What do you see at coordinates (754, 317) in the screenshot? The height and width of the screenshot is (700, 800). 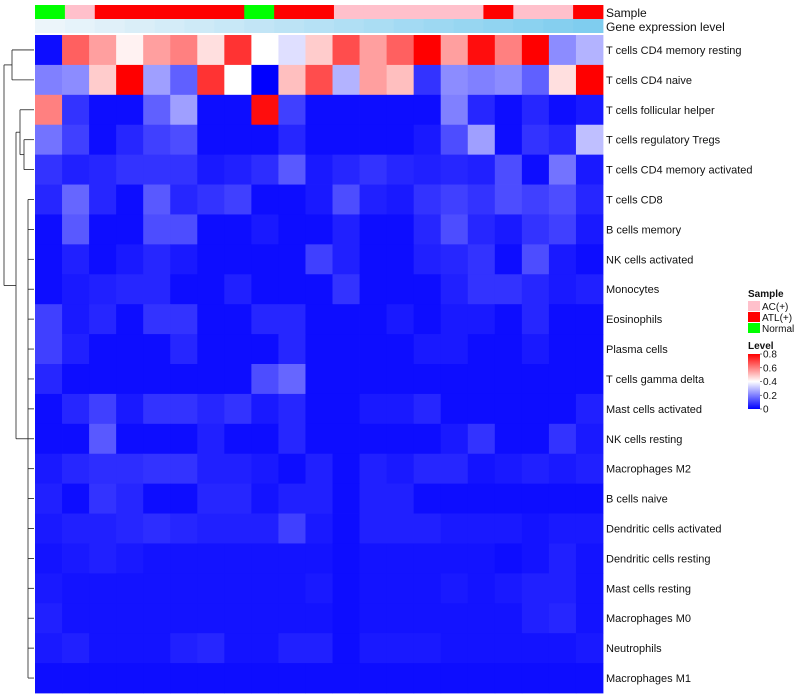 I see `legend-swatch` at bounding box center [754, 317].